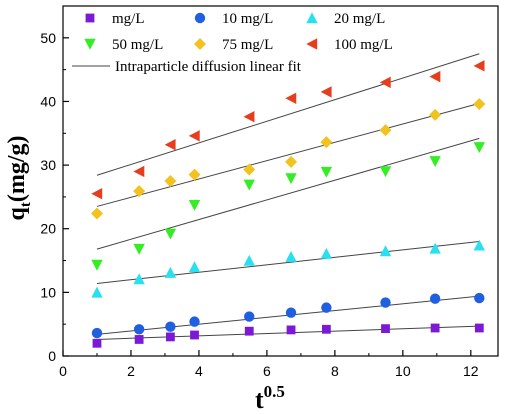 This screenshot has height=414, width=505. What do you see at coordinates (359, 19) in the screenshot?
I see `legend-label: 20 mg/L` at bounding box center [359, 19].